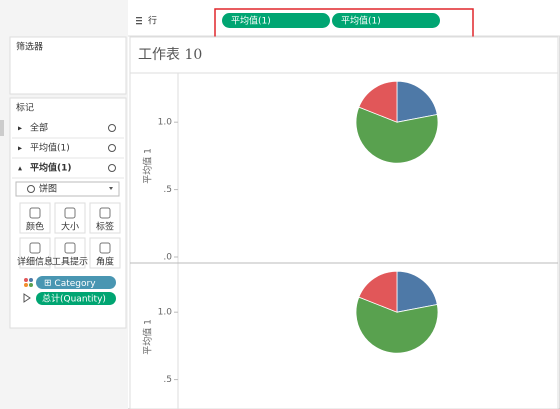  What do you see at coordinates (20, 168) in the screenshot?
I see `expand-arrow: ▴` at bounding box center [20, 168].